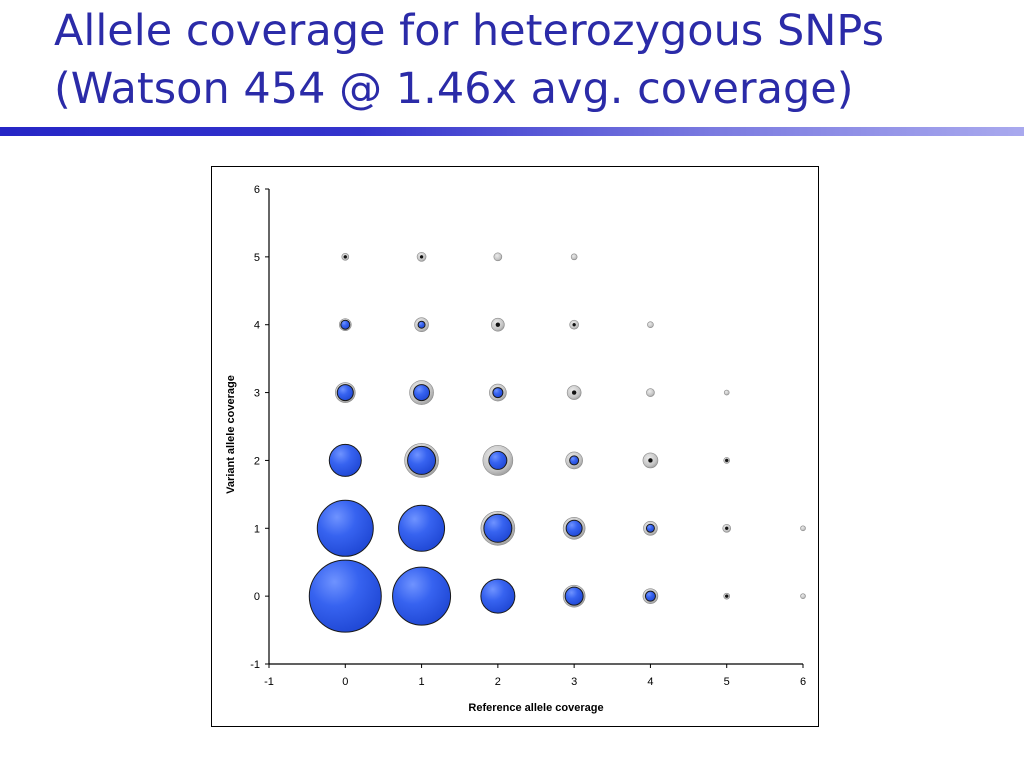 This screenshot has width=1024, height=768. What do you see at coordinates (231, 434) in the screenshot?
I see `y-axis-title: Variant allele coverage` at bounding box center [231, 434].